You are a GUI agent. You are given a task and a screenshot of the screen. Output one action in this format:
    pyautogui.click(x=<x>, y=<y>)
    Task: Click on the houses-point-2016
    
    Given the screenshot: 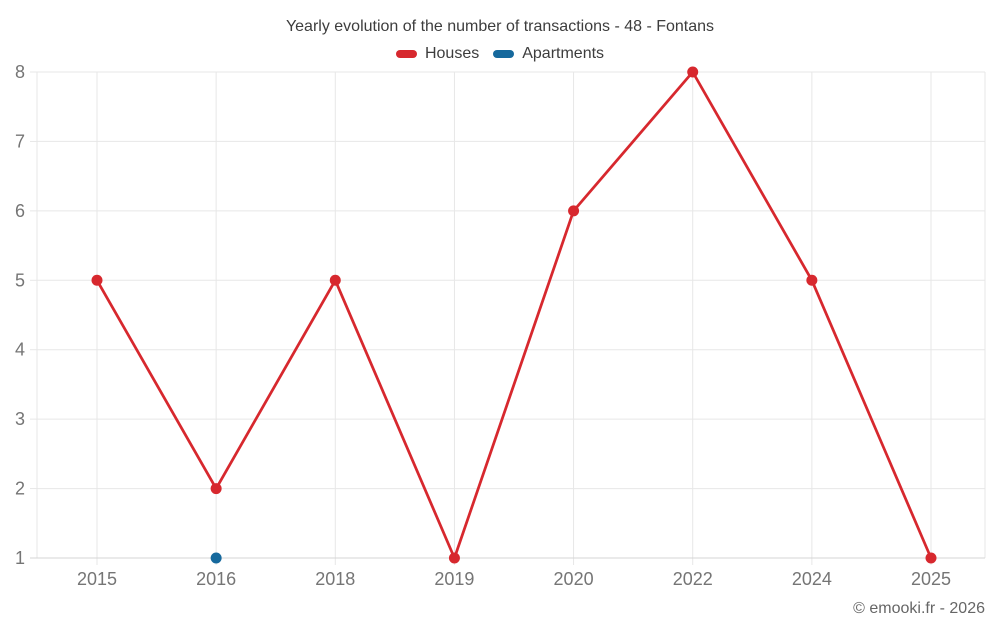 What is the action you would take?
    pyautogui.click(x=216, y=489)
    